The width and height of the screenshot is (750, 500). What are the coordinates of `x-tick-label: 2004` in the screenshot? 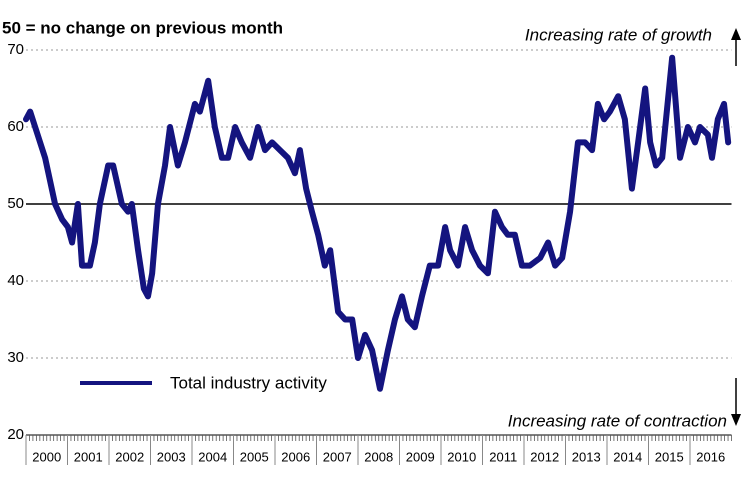 It's located at (212, 456).